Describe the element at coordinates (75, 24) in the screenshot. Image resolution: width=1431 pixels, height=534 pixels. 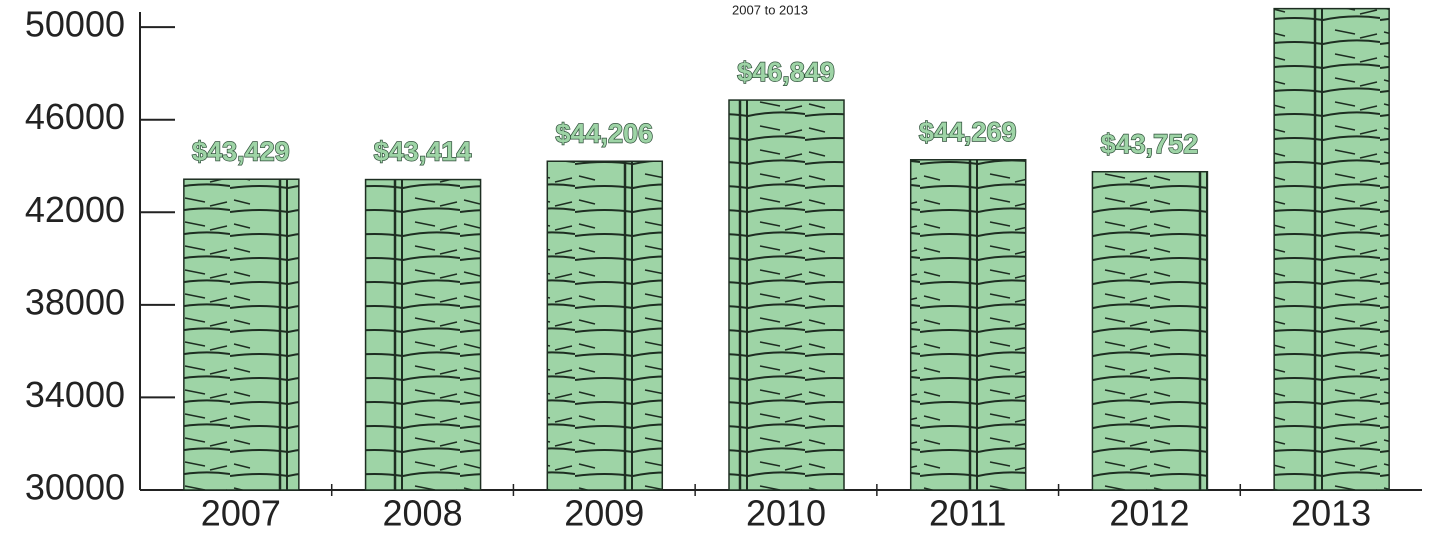
I see `y-tick-label: 50000` at that location.